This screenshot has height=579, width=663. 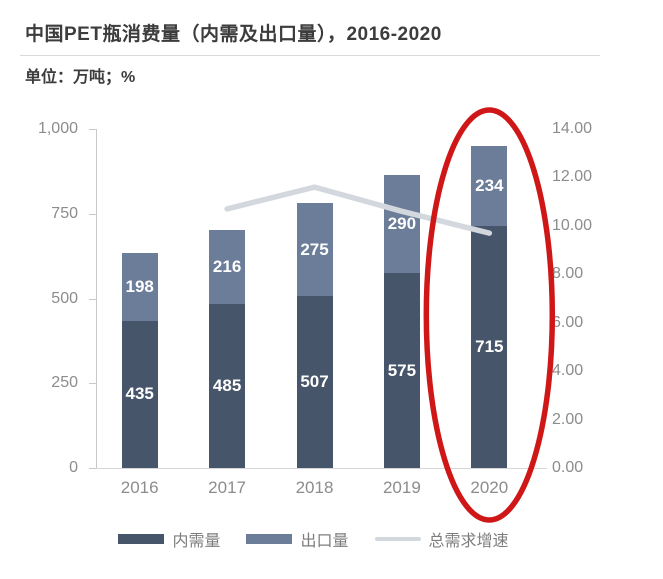 I want to click on y-axis-left-tick-label: 500, so click(x=64, y=298).